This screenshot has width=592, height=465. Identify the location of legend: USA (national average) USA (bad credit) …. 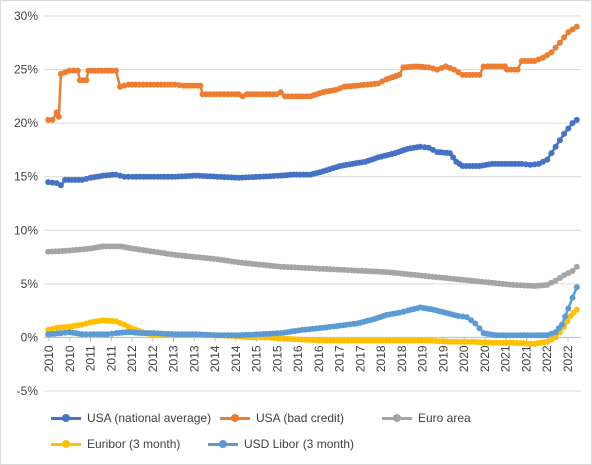
(296, 431).